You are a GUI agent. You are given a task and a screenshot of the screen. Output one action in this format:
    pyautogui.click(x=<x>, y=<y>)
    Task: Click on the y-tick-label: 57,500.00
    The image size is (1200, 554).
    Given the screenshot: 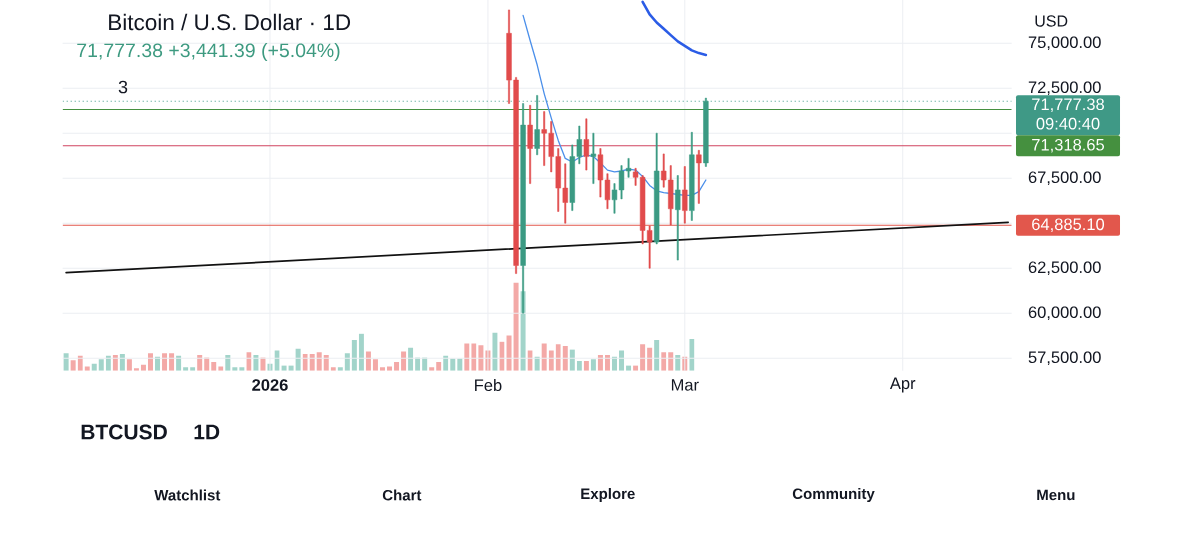 What is the action you would take?
    pyautogui.click(x=1064, y=358)
    